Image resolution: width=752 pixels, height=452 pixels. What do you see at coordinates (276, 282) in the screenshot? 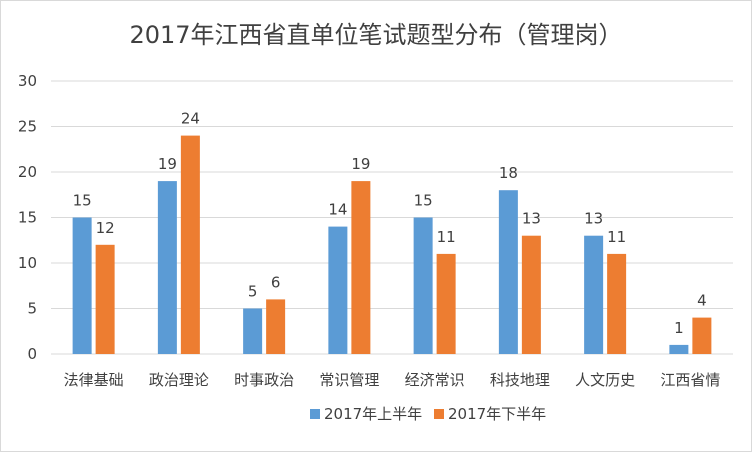
I see `data-label: 6` at bounding box center [276, 282].